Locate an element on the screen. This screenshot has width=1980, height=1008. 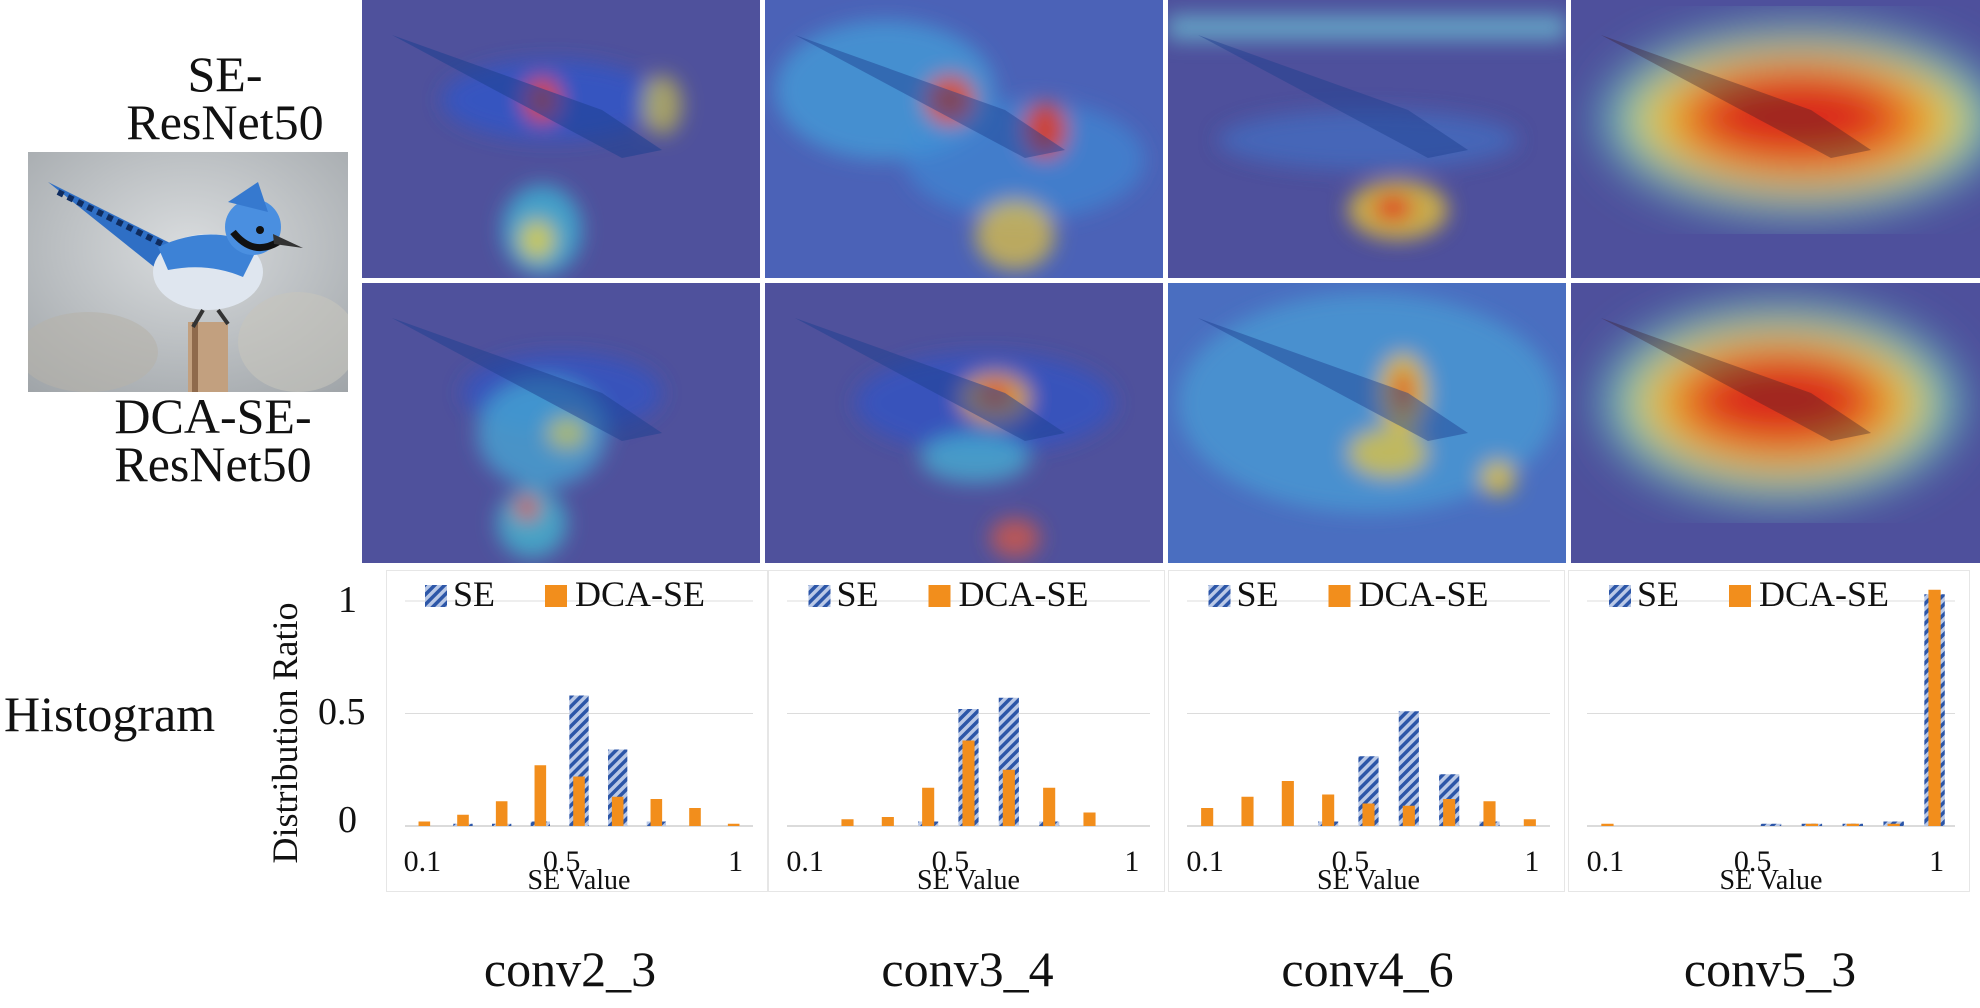
histogram-panel-conv2_3: SE DCA-SE 0.1 0.5 1 SE Value is located at coordinates (577, 733).